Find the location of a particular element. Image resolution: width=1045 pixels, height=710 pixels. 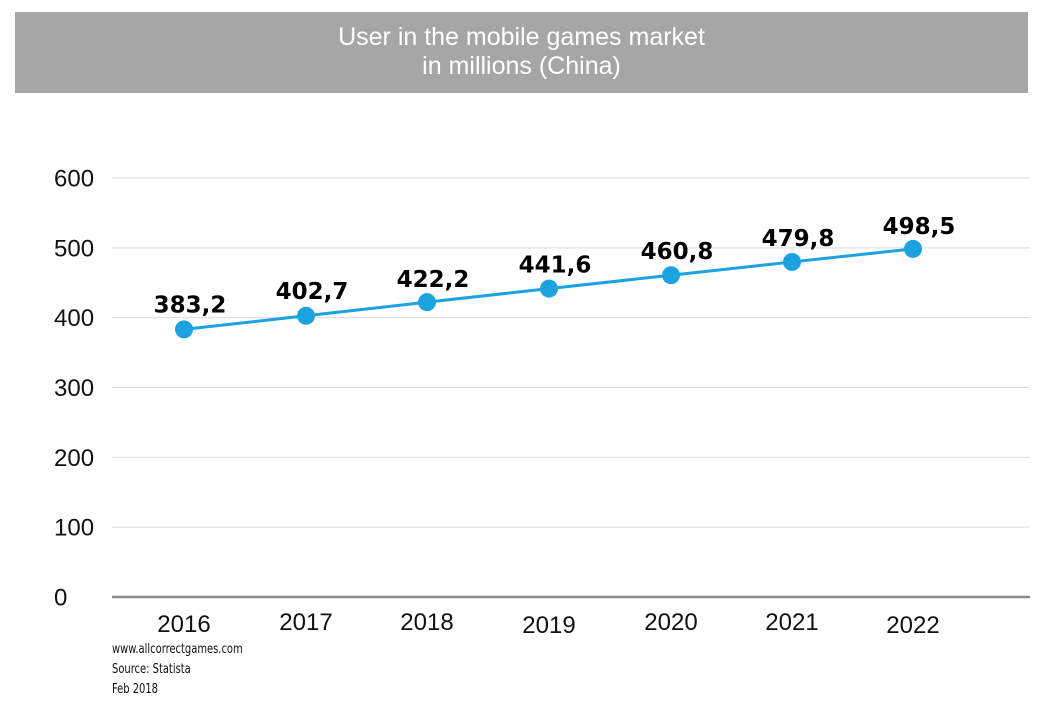

data-label: 460,8 is located at coordinates (677, 252).